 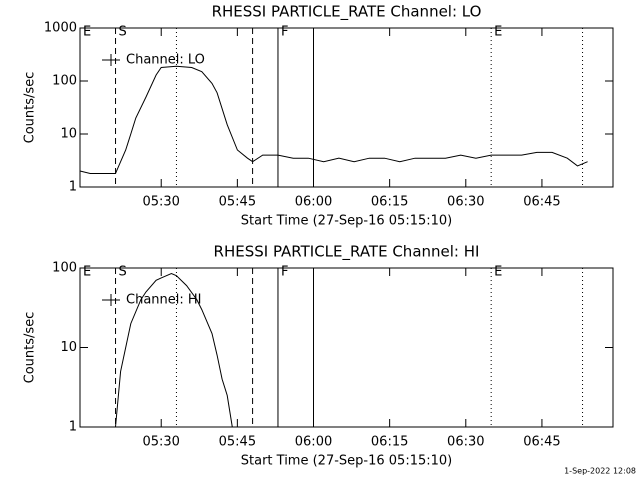 I want to click on chart-title: RHESSI PARTICLE_RATE Channel: LO, so click(x=347, y=12).